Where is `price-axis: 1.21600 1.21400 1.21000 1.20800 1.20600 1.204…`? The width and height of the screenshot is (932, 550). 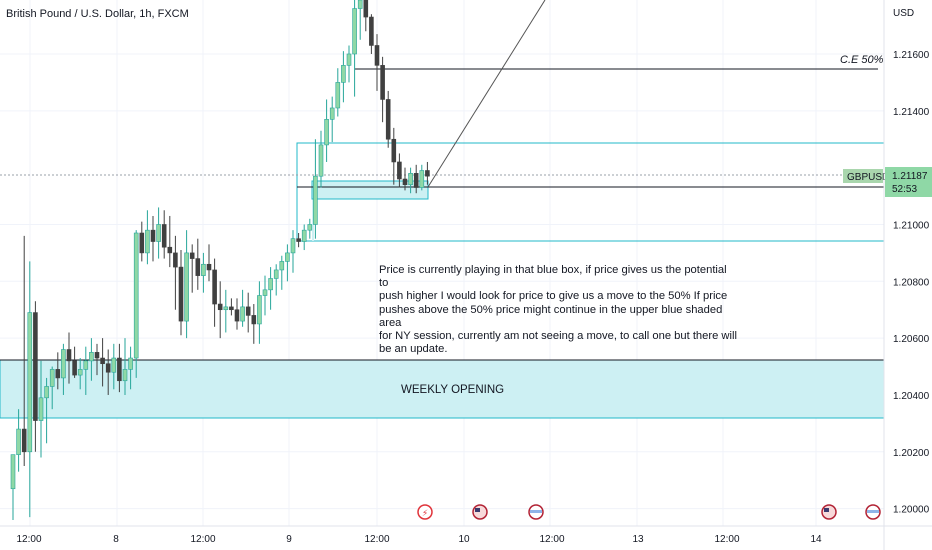
price-axis: 1.21600 1.21400 1.21000 1.20800 1.20600 1.204… is located at coordinates (911, 283).